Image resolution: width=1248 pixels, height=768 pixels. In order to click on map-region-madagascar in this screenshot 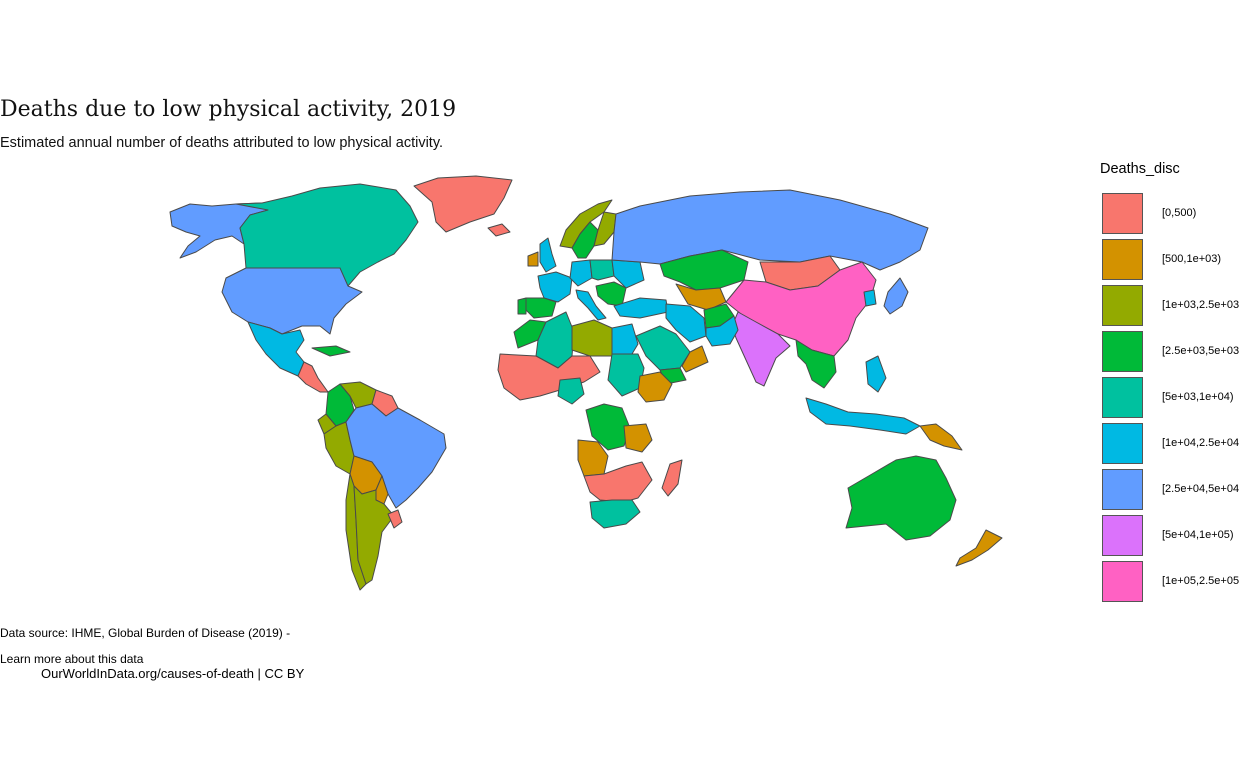, I will do `click(672, 478)`.